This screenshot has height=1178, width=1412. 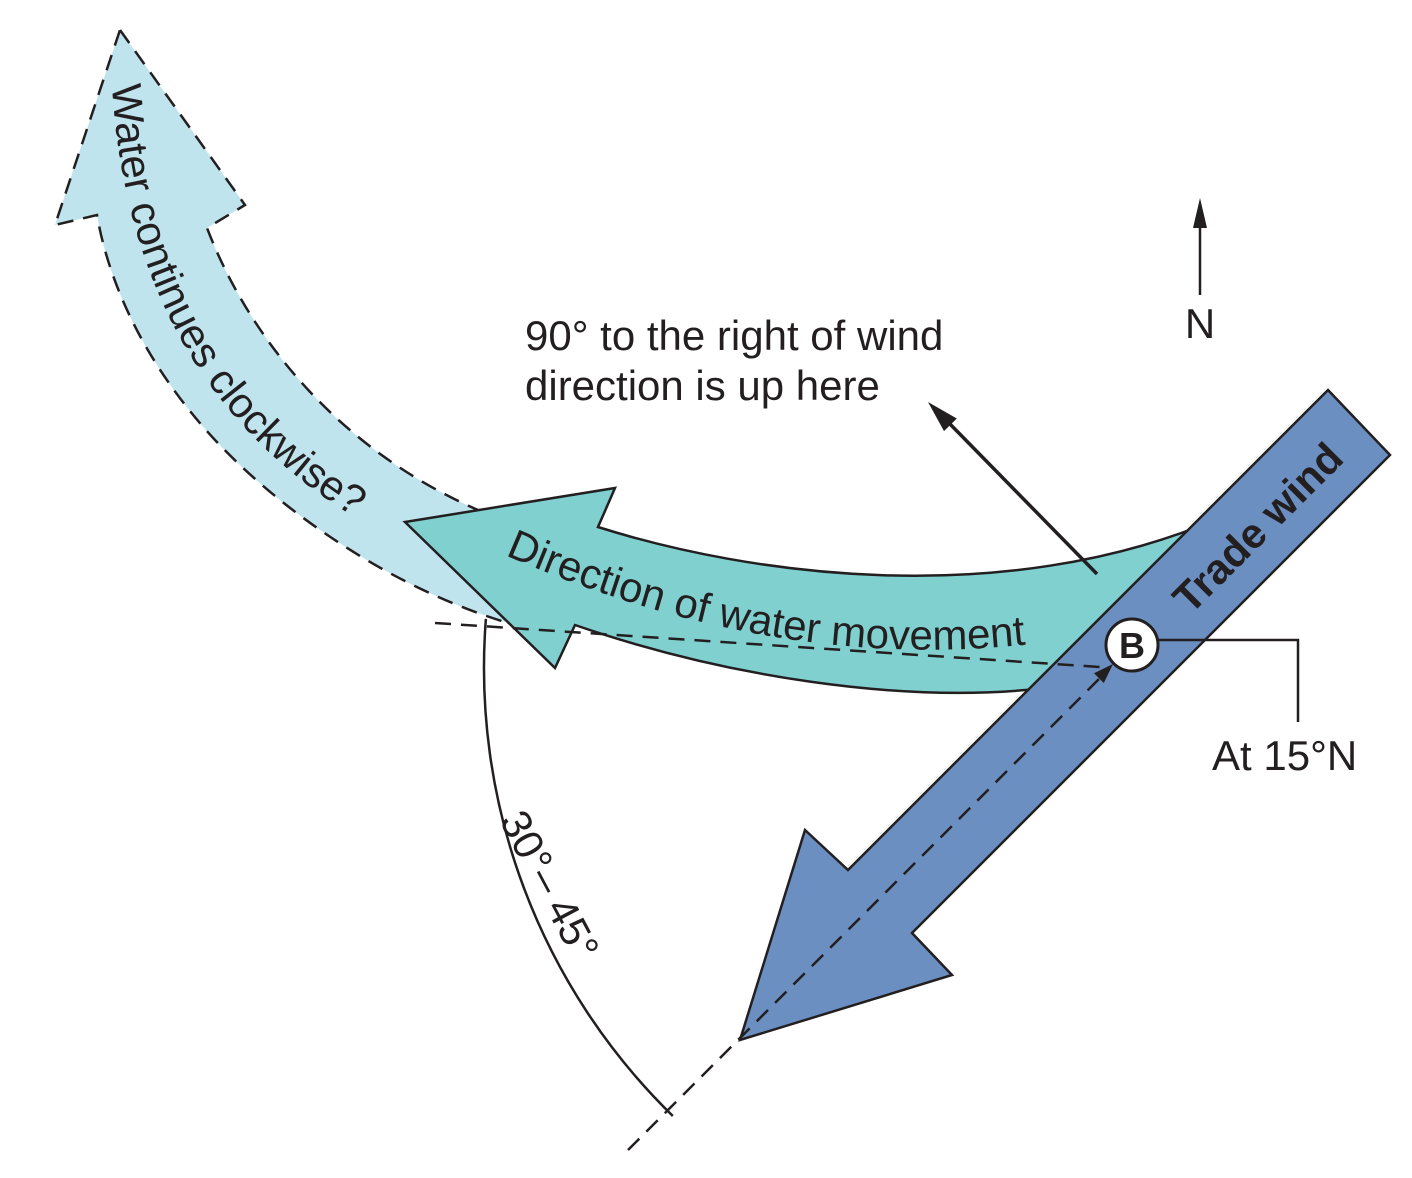 I want to click on right-angle-note-line2: direction is up here, so click(x=702, y=385).